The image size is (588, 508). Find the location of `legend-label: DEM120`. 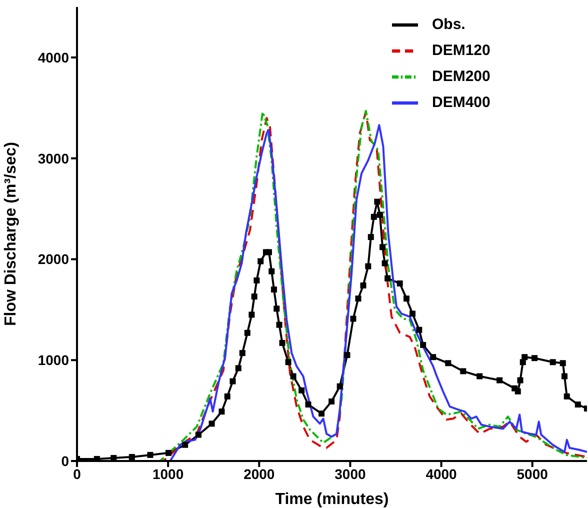

legend-label: DEM120 is located at coordinates (461, 50).